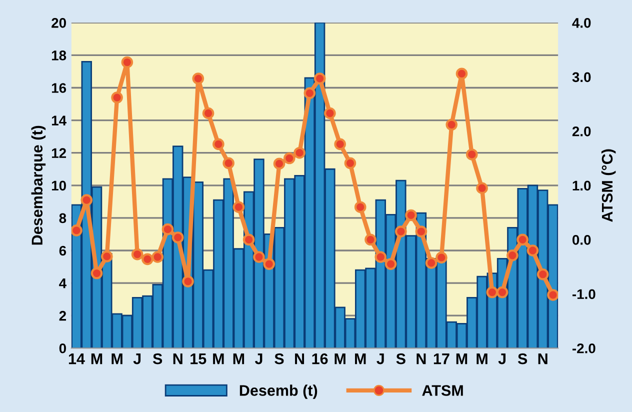 This screenshot has width=632, height=412. I want to click on y2-tick-label: 3.0, so click(581, 77).